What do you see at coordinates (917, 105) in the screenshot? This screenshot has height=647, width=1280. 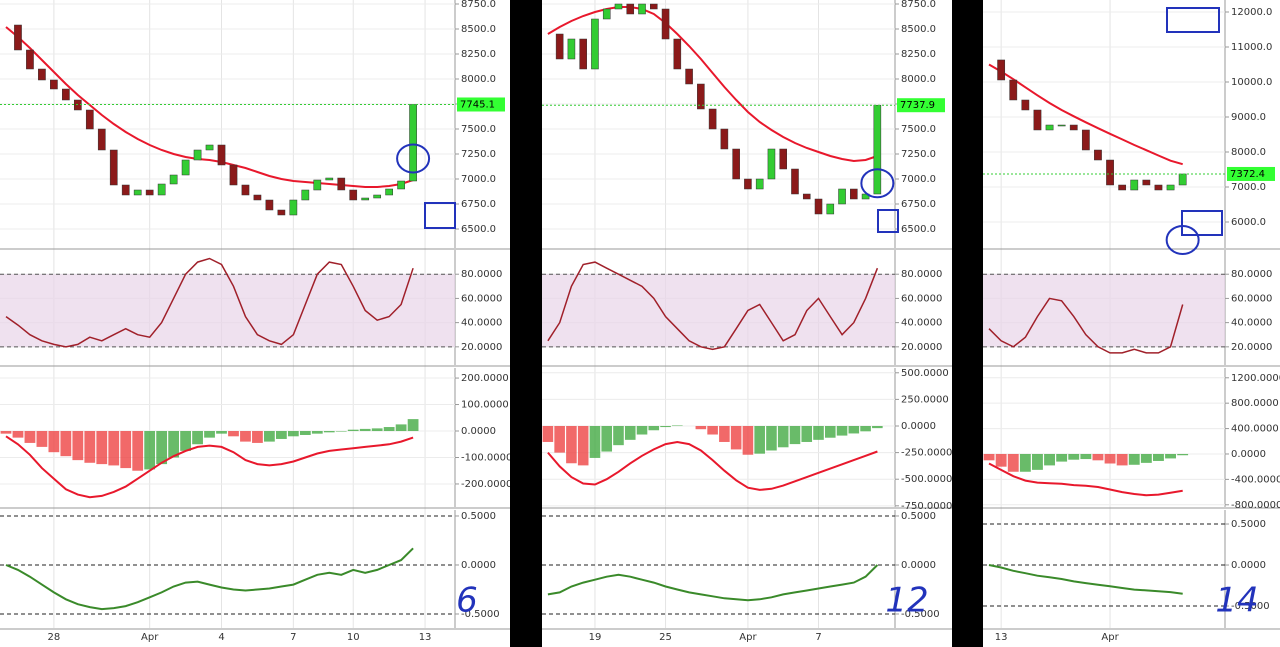 I see `price-label: 7737.9` at bounding box center [917, 105].